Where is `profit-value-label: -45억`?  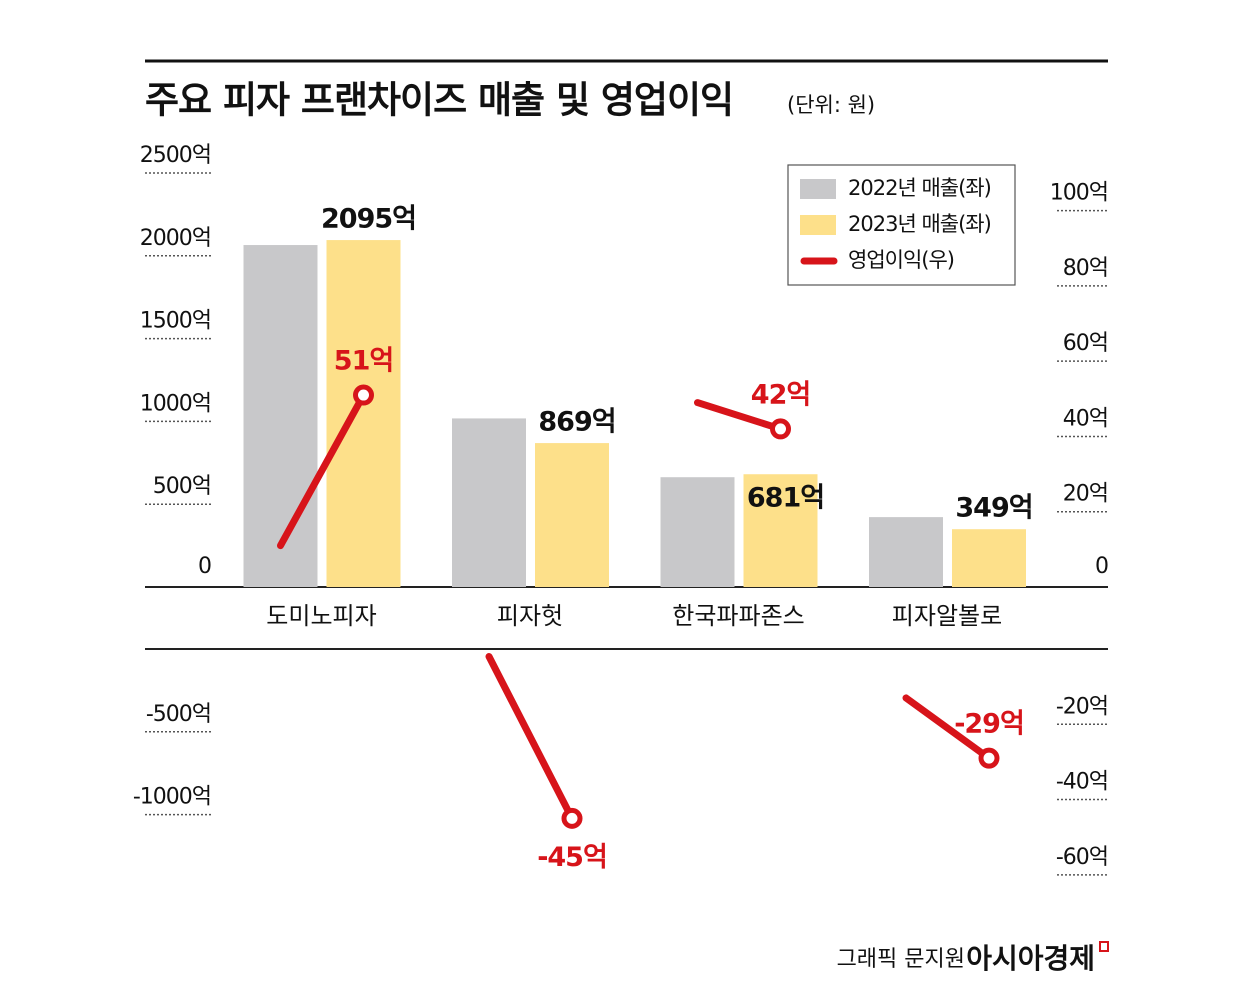
profit-value-label: -45억 is located at coordinates (572, 857).